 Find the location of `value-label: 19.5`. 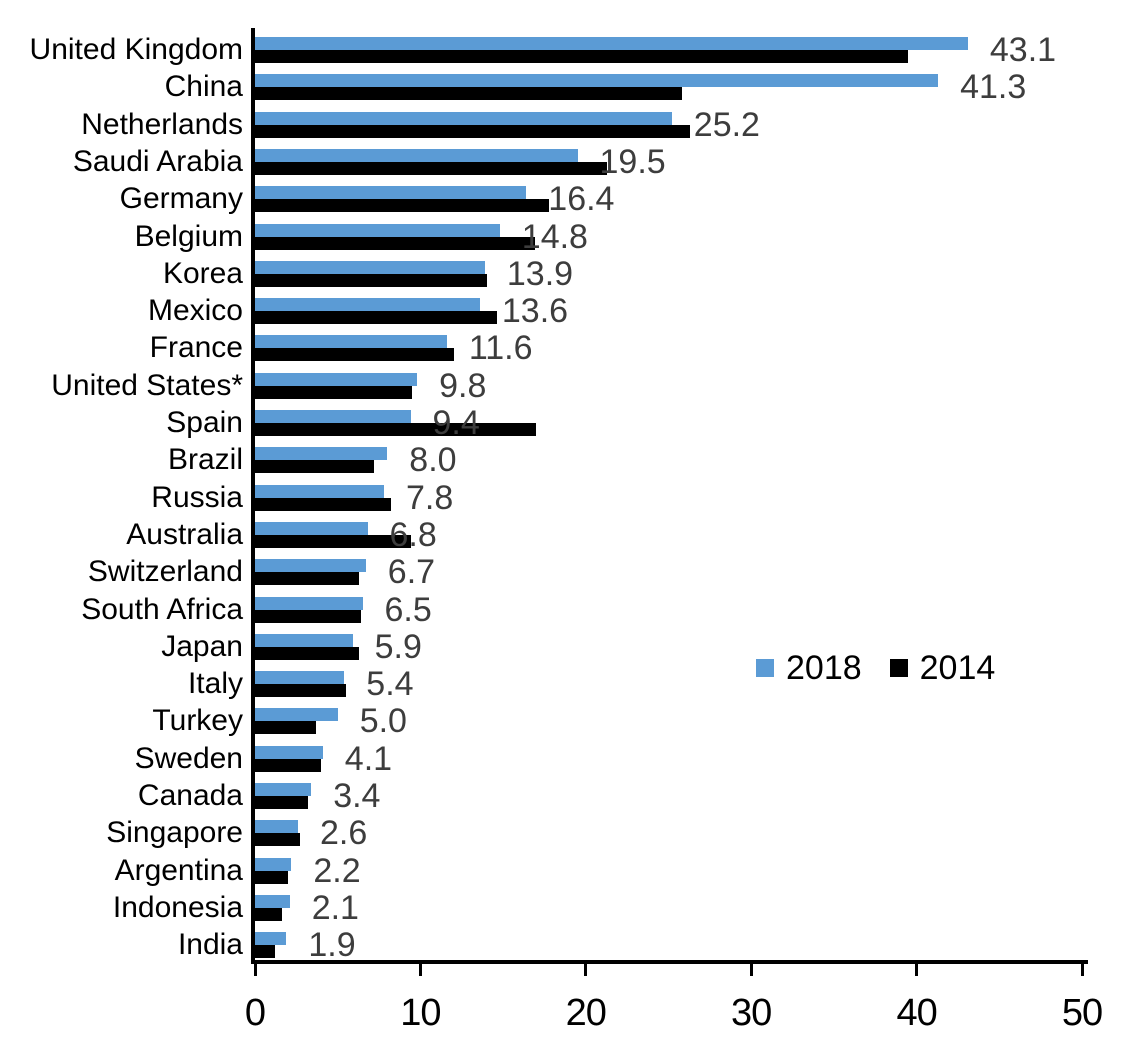

value-label: 19.5 is located at coordinates (632, 161).